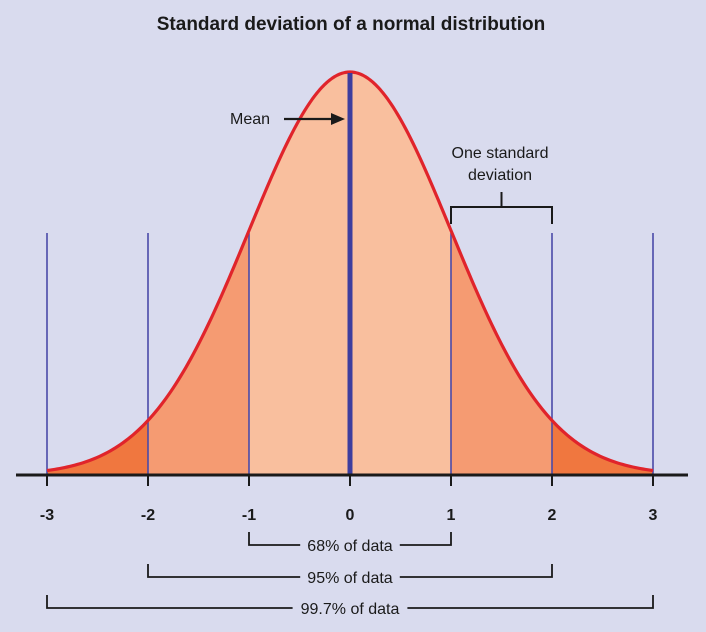 The width and height of the screenshot is (706, 632). What do you see at coordinates (47, 515) in the screenshot?
I see `tick-label-minus-3: -3` at bounding box center [47, 515].